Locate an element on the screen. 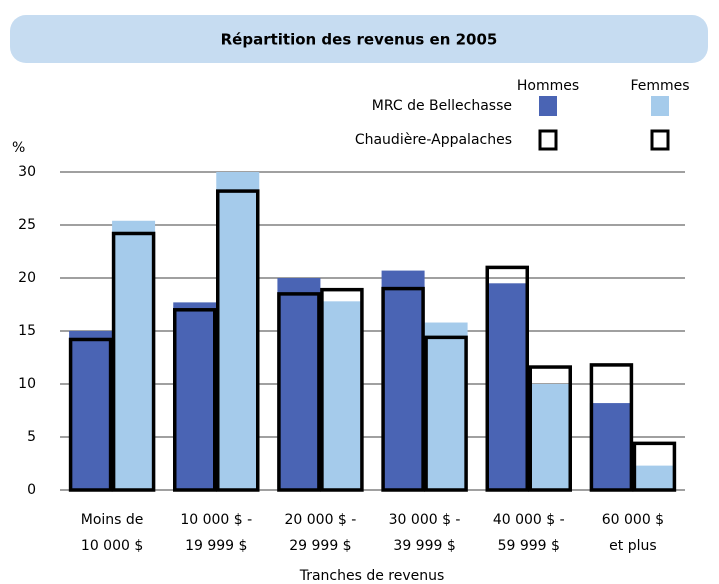 Image resolution: width=719 pixels, height=584 pixels. x-tick-label: 60 000 $ is located at coordinates (633, 520).